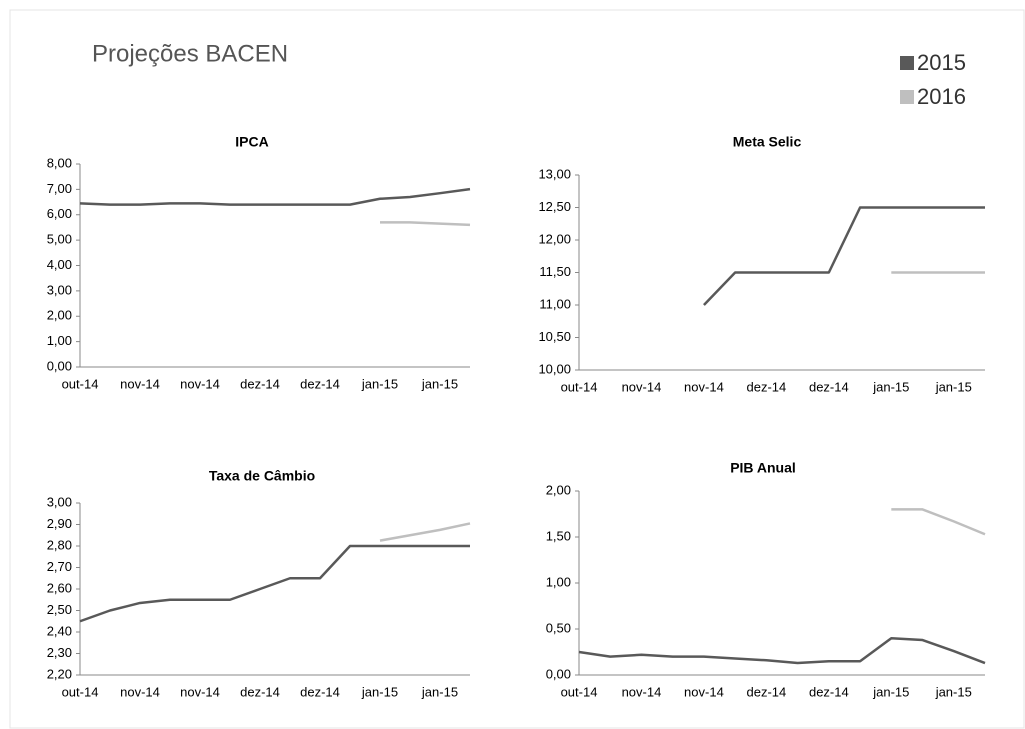 The height and width of the screenshot is (729, 1025). What do you see at coordinates (59, 630) in the screenshot?
I see `y-tick-label: 2,40` at bounding box center [59, 630].